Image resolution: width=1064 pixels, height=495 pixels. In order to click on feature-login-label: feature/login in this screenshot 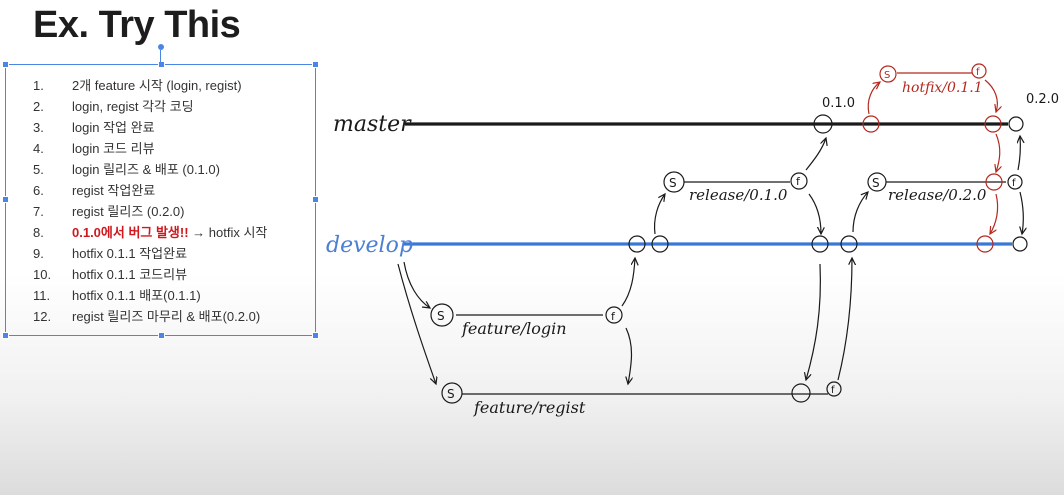, I will do `click(514, 328)`.